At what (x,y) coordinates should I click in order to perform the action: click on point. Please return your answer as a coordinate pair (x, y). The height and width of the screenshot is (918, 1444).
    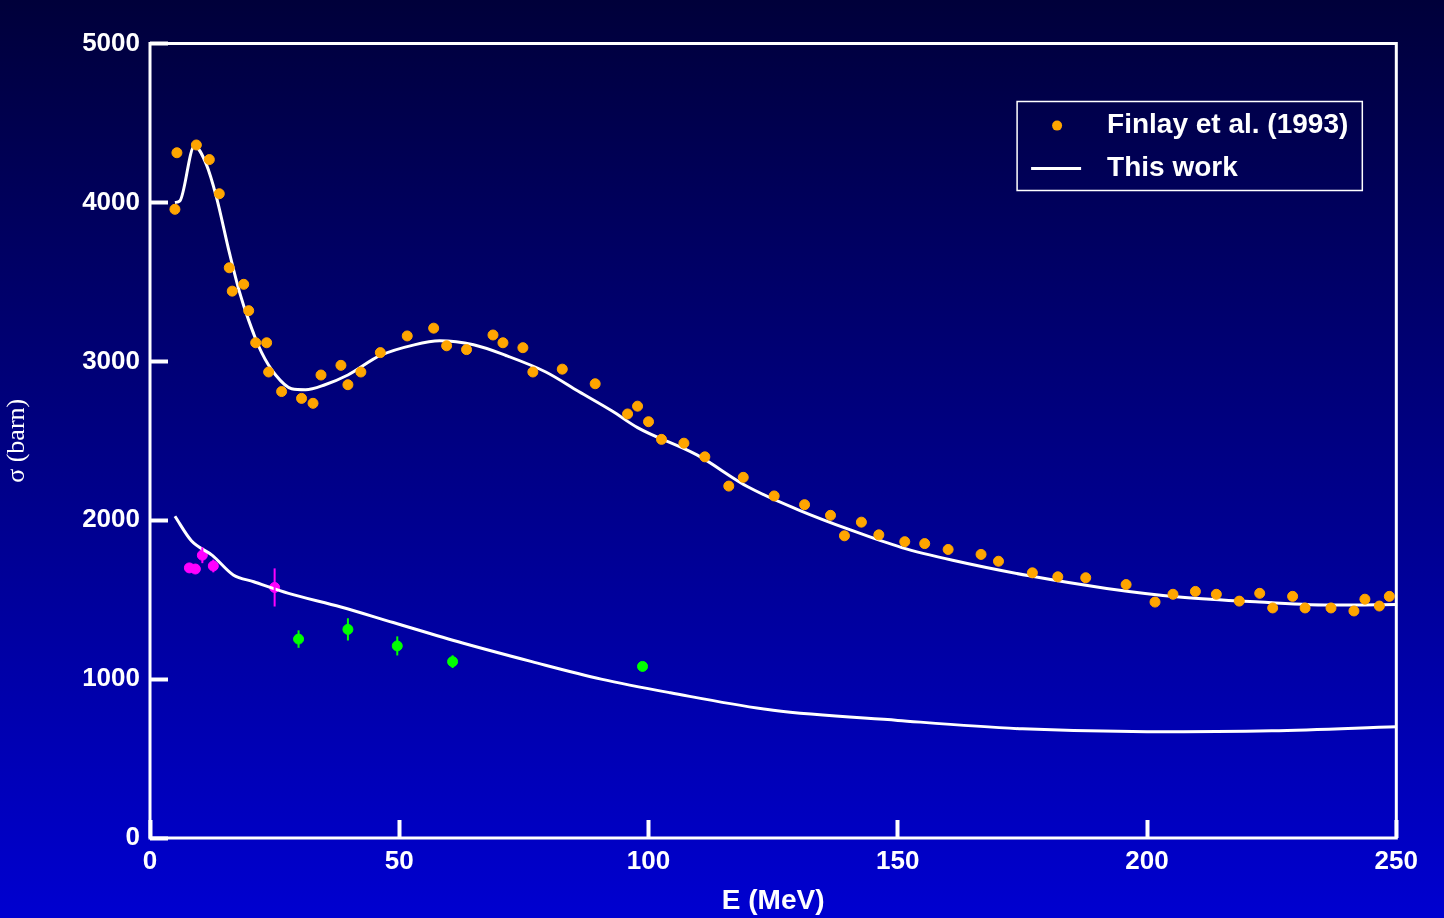
    Looking at the image, I should click on (643, 666).